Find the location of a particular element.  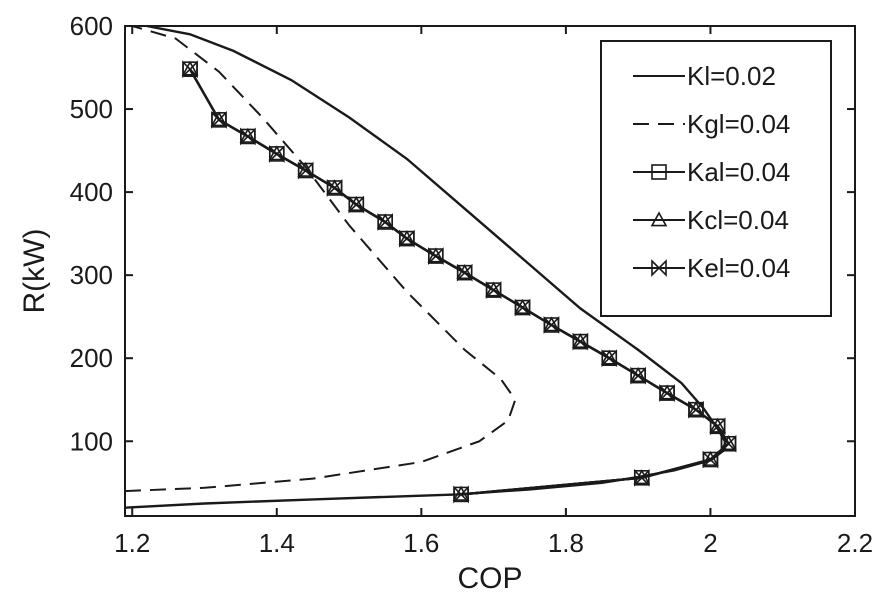

legend-label: Kcl=0.04 is located at coordinates (738, 220).